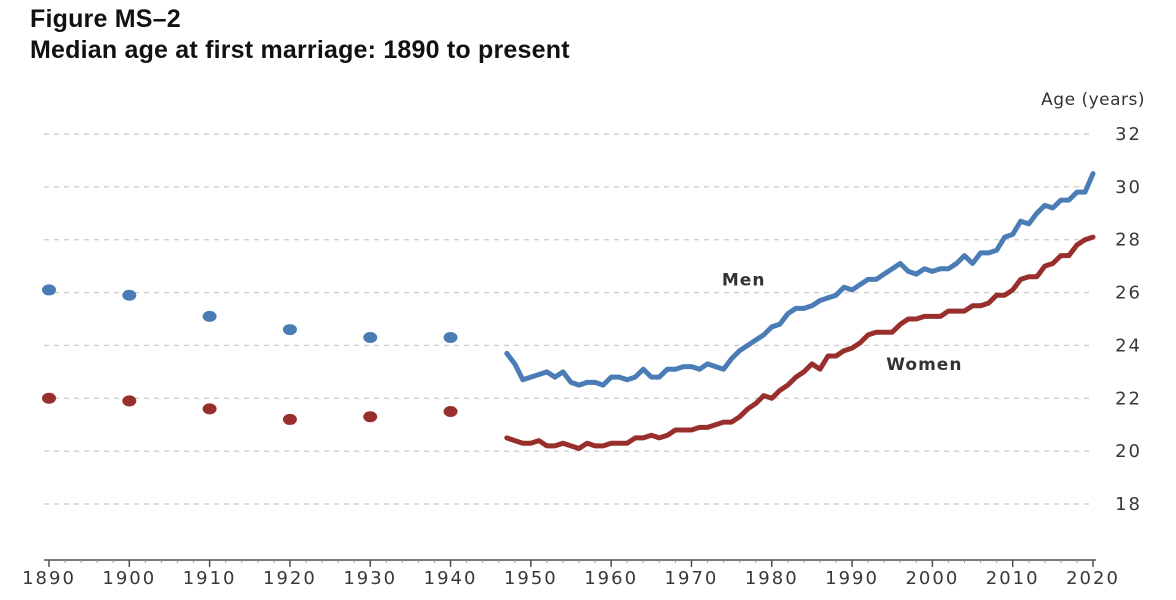 The width and height of the screenshot is (1176, 600). I want to click on x-tick-label: 1890, so click(49, 578).